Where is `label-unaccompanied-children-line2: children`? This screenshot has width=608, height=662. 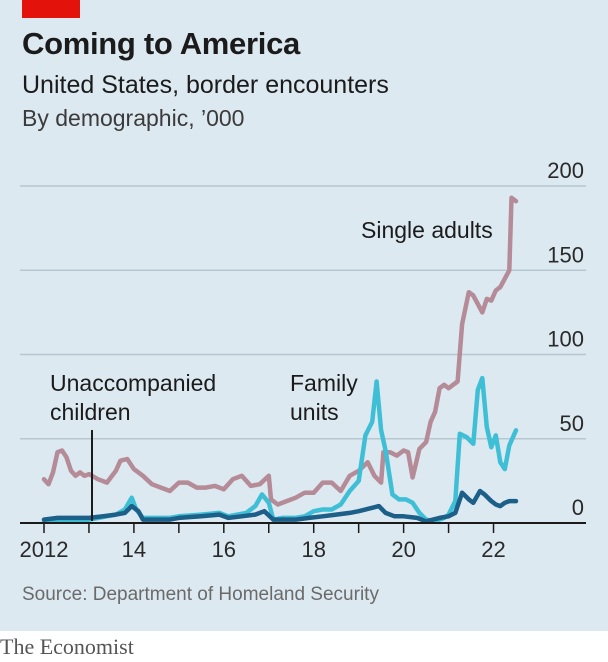
label-unaccompanied-children-line2: children is located at coordinates (90, 412).